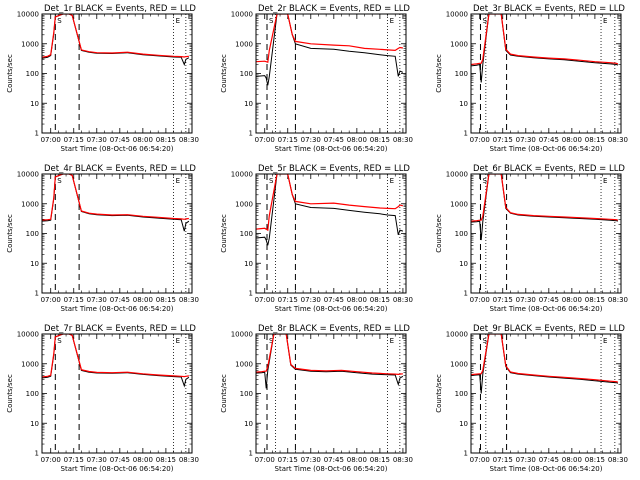 This screenshot has width=640, height=480. I want to click on panel-title: Det_8r BLACK = Events, RED = LLD, so click(334, 329).